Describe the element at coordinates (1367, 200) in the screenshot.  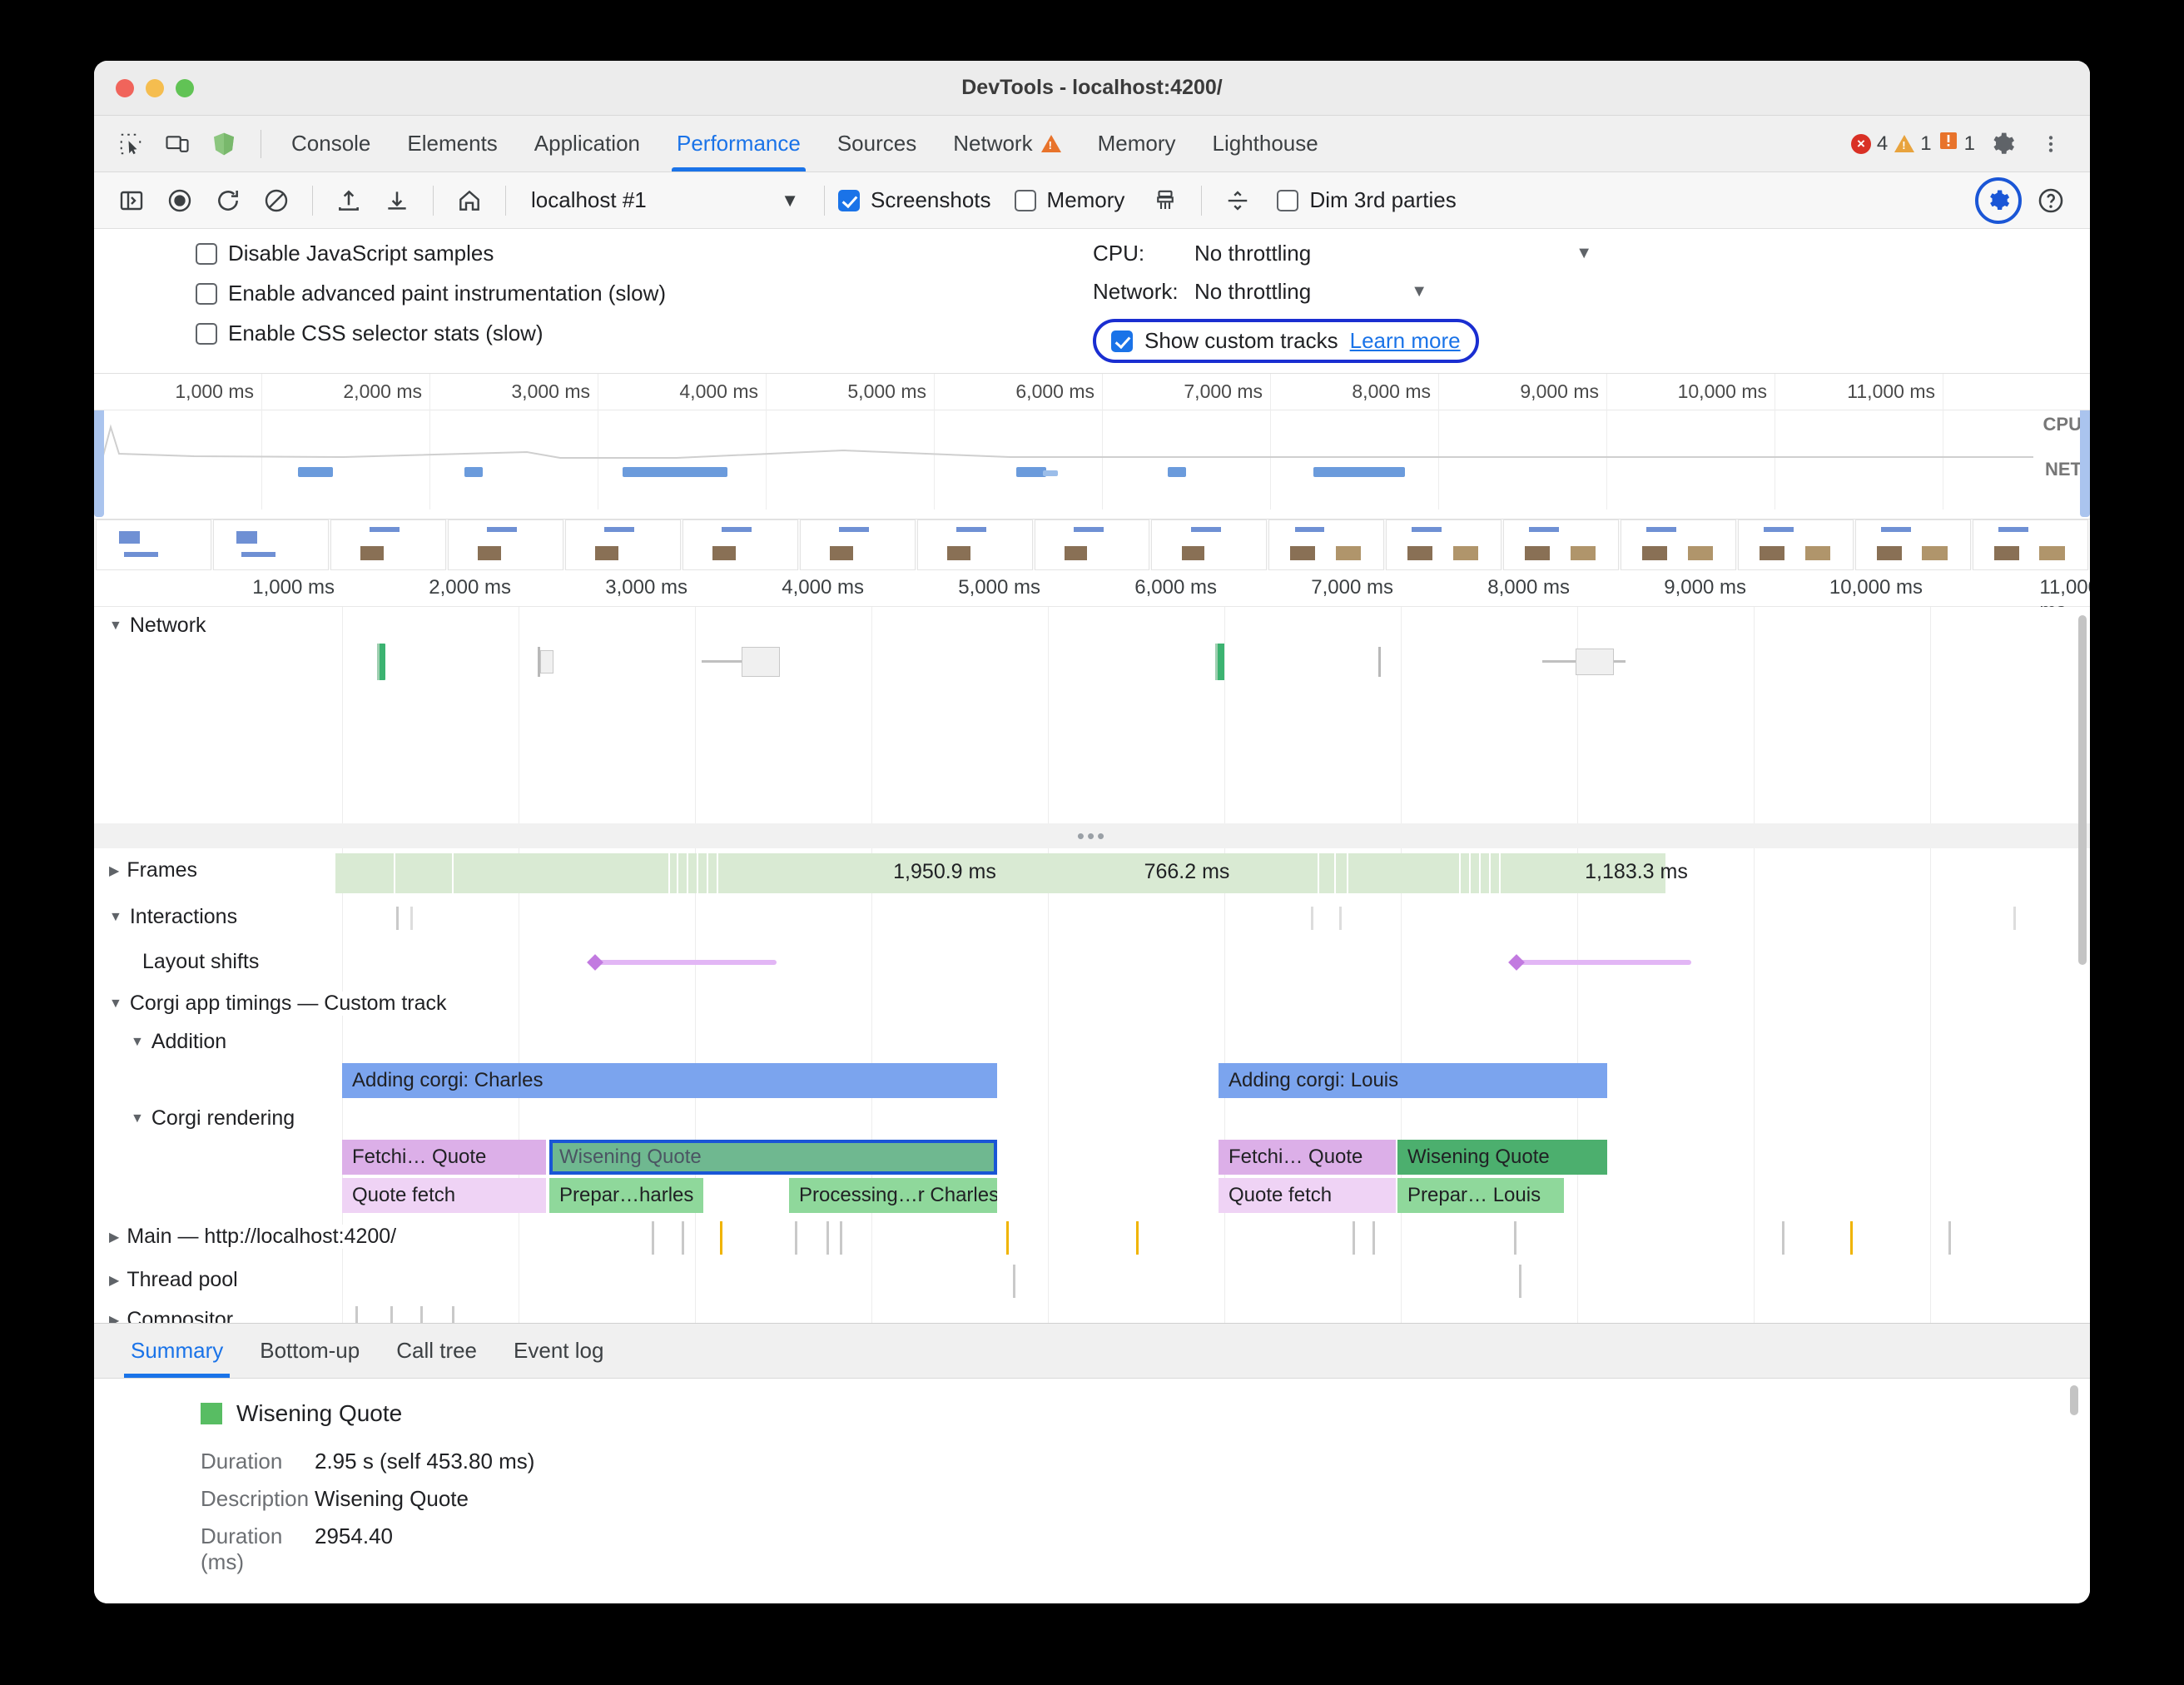
I see `dim-3rd-parties-checkbox: Dim 3rd parties` at that location.